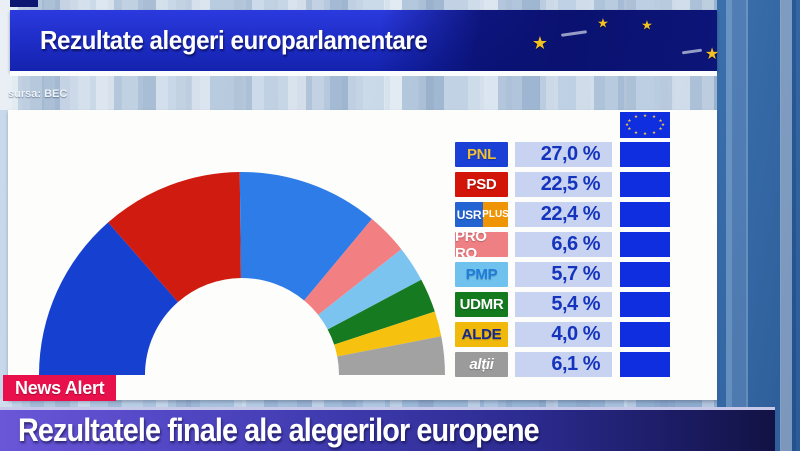 The width and height of the screenshot is (800, 451). I want to click on party-chip: UDMR, so click(481, 304).